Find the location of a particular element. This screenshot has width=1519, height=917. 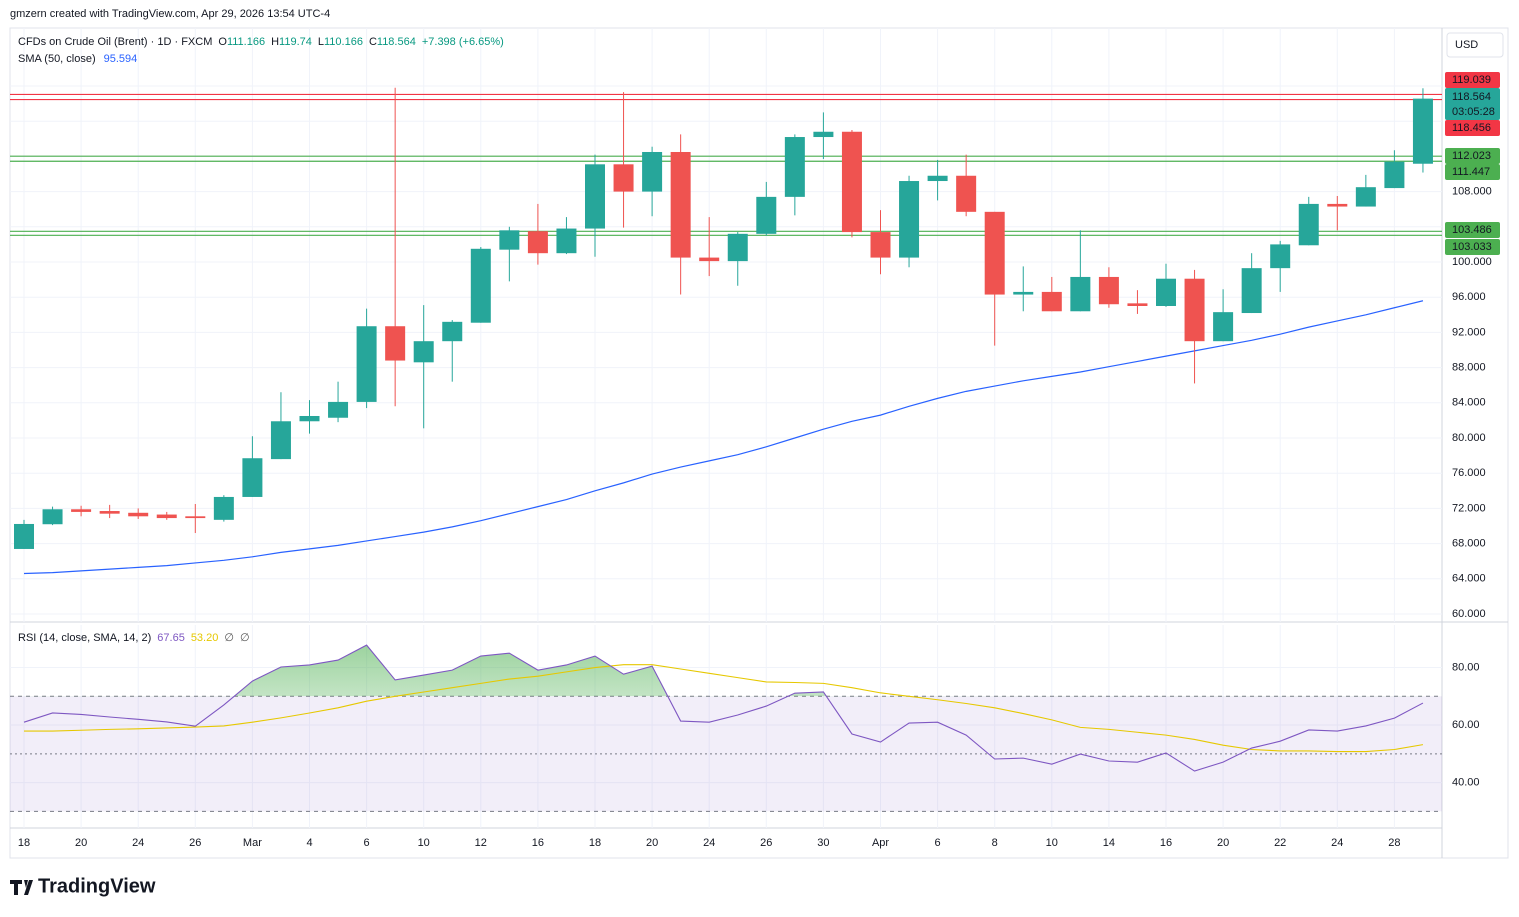

y-tick-label: 60.000 is located at coordinates (1469, 614).